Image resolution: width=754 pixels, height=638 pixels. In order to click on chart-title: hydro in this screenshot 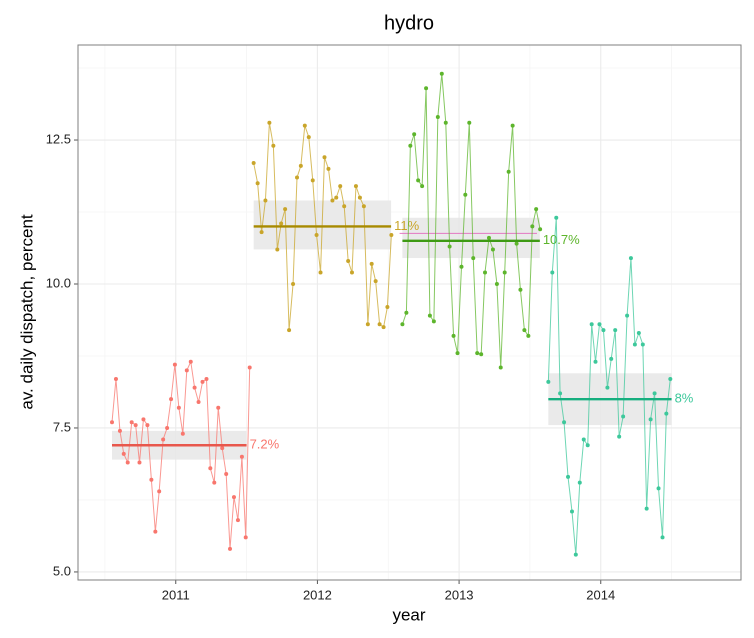, I will do `click(409, 23)`.